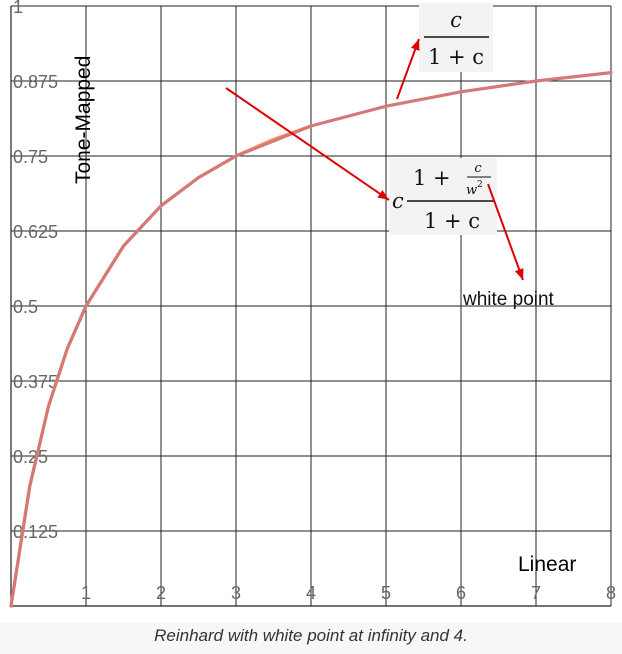  Describe the element at coordinates (505, 232) in the screenshot. I see `arrow-to-white-point` at that location.